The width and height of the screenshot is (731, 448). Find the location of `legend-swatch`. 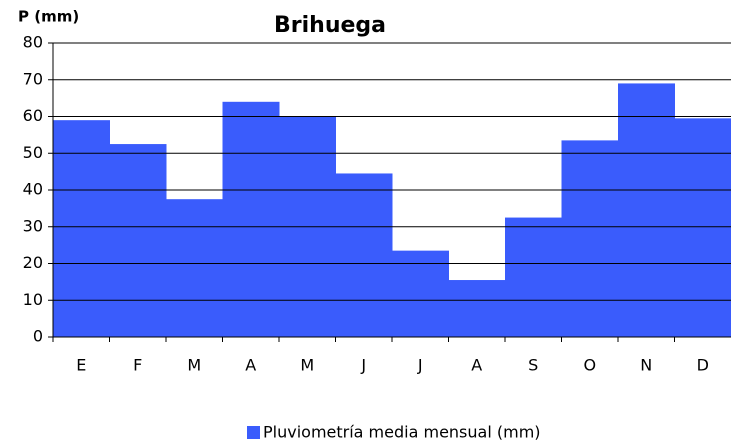

legend-swatch is located at coordinates (253, 432).